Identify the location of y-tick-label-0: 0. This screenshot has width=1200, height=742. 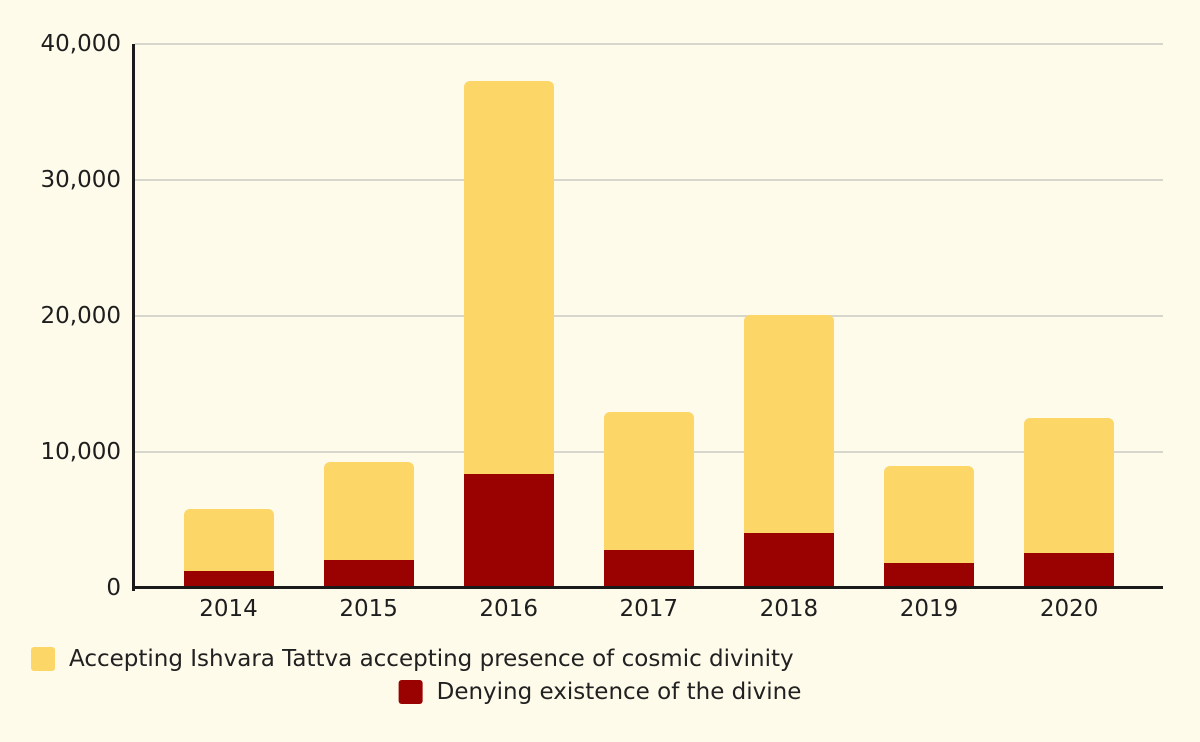
(113, 588).